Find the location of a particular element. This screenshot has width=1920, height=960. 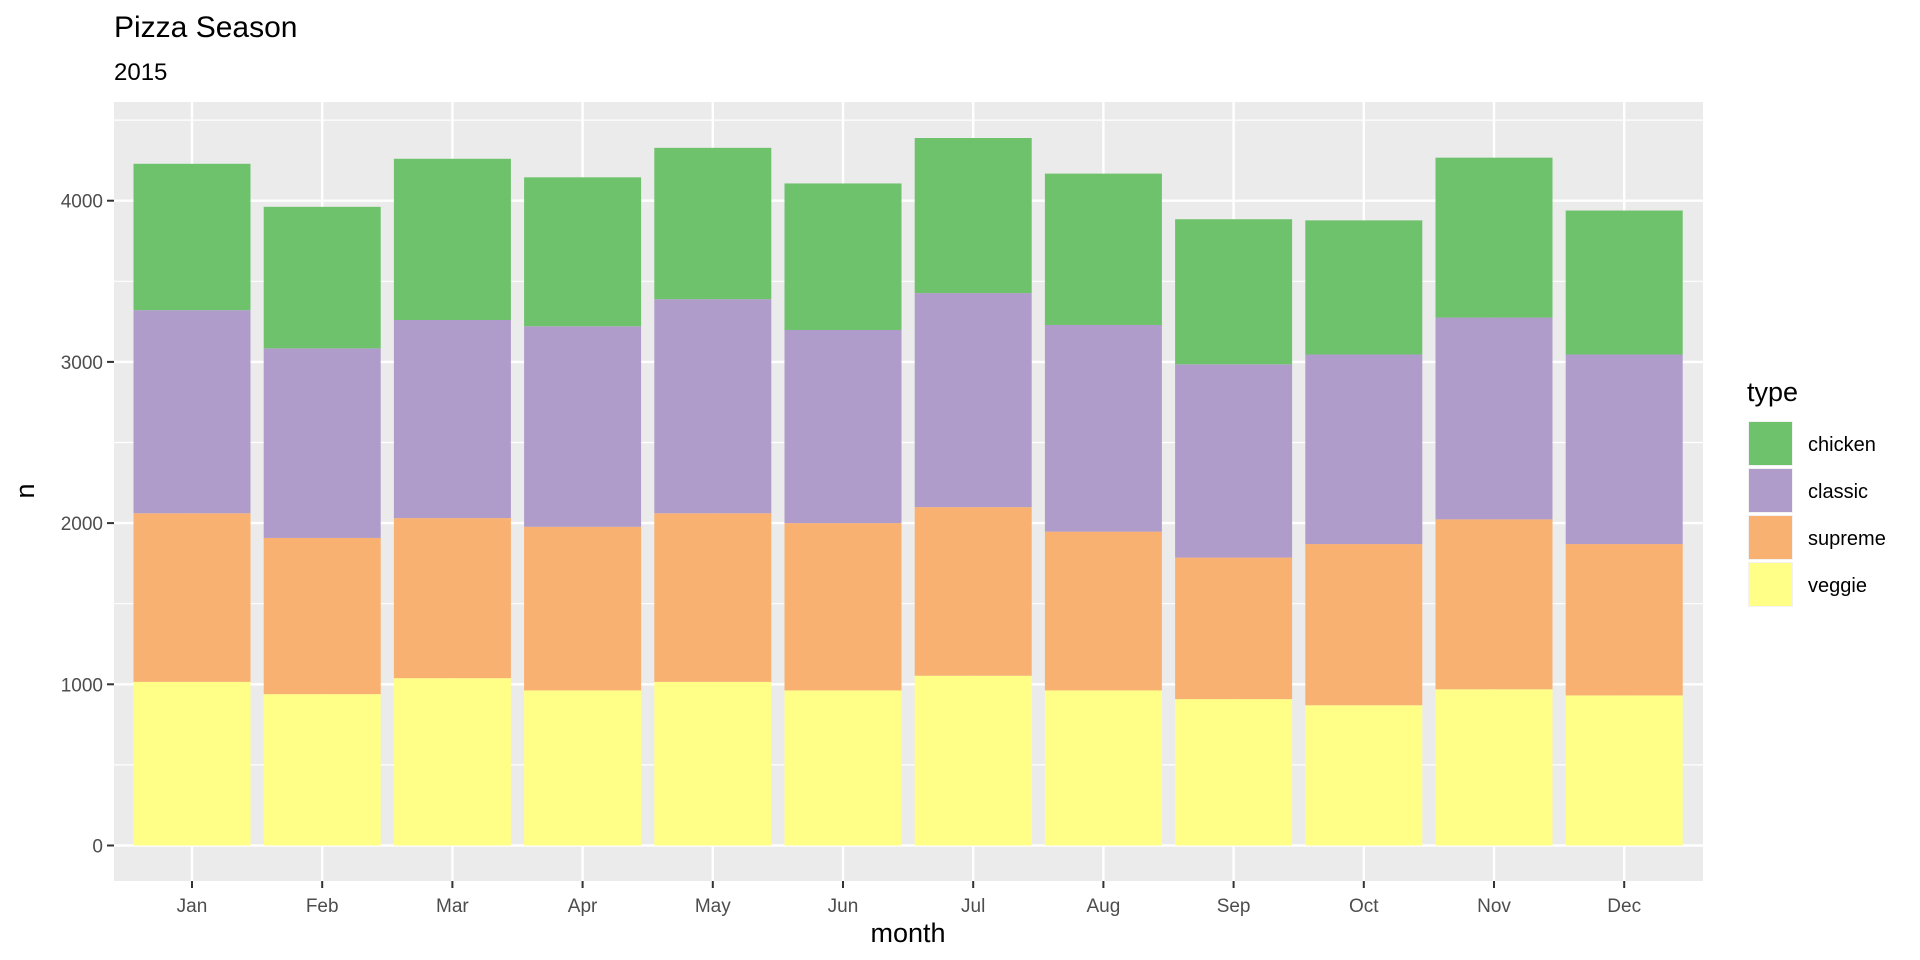

legend-label-veggie: veggie is located at coordinates (1837, 586).